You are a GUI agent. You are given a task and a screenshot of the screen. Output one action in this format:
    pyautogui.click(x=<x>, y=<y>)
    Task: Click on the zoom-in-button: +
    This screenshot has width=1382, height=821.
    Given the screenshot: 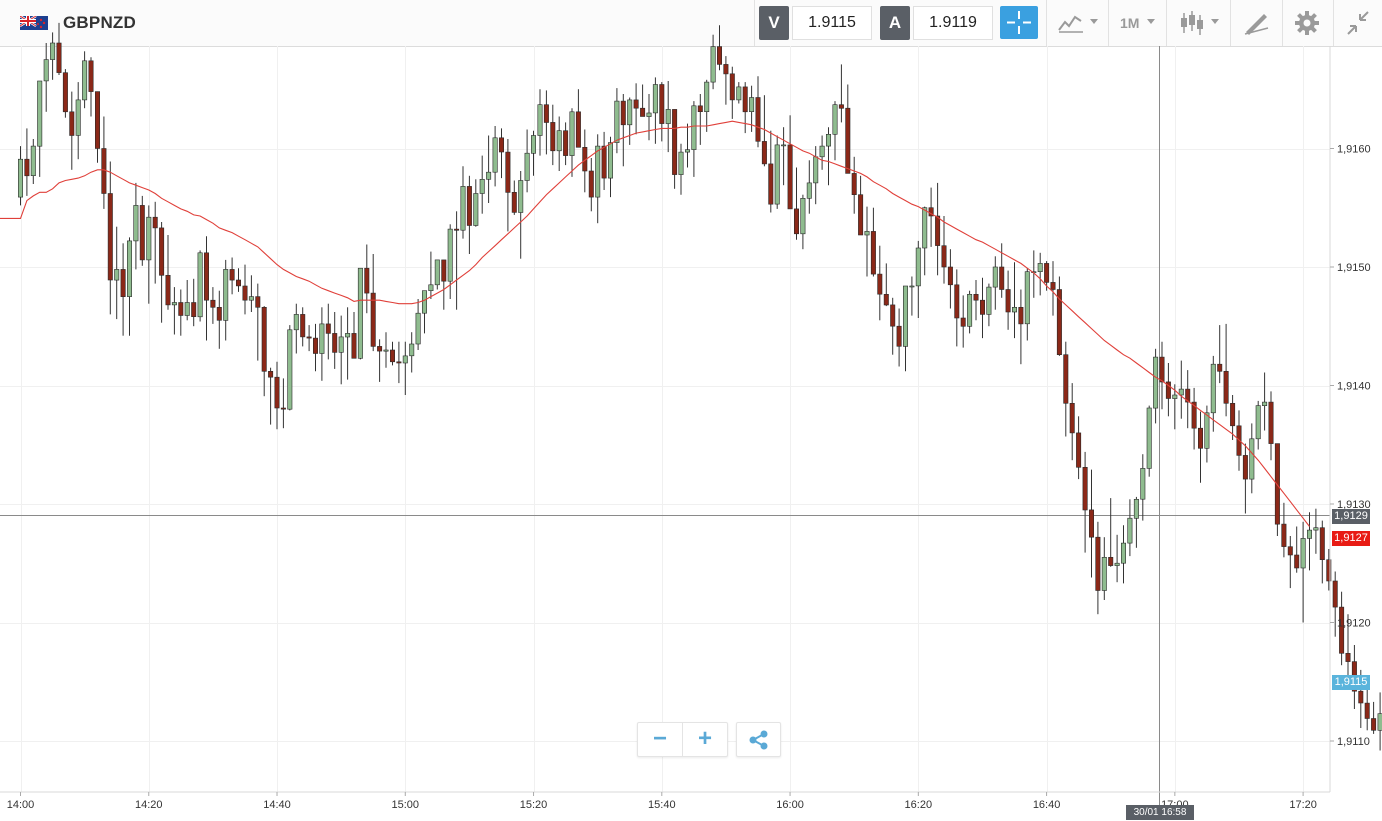 What is the action you would take?
    pyautogui.click(x=704, y=738)
    